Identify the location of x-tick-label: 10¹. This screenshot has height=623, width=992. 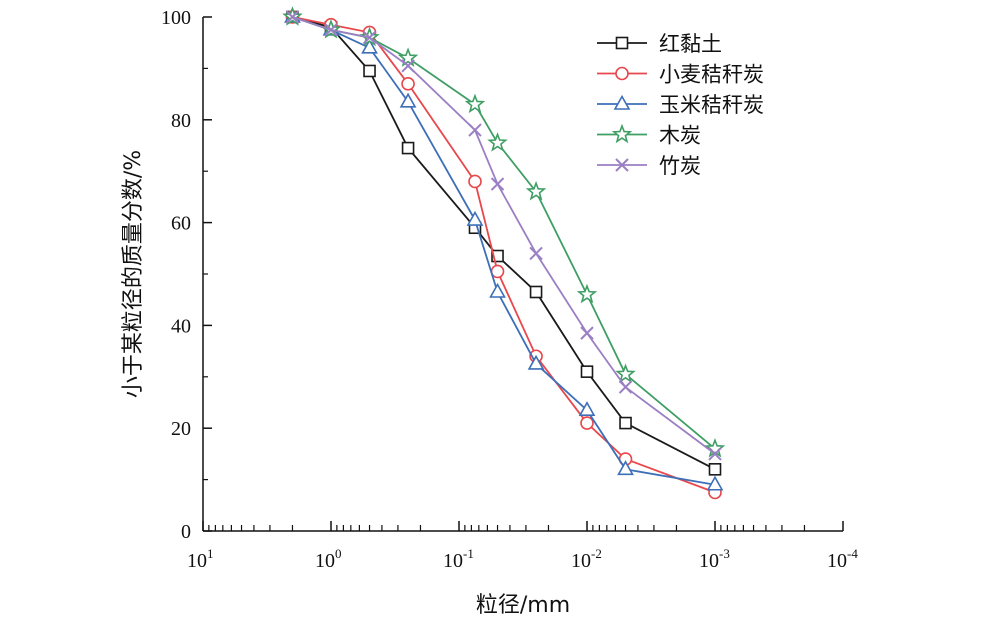
(200, 559).